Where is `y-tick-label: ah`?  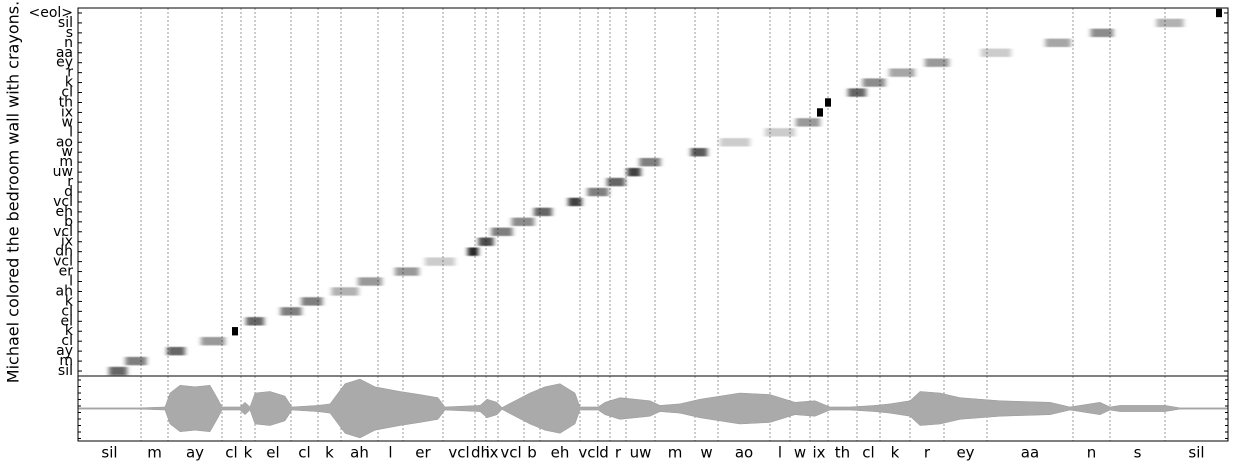 y-tick-label: ah is located at coordinates (64, 291).